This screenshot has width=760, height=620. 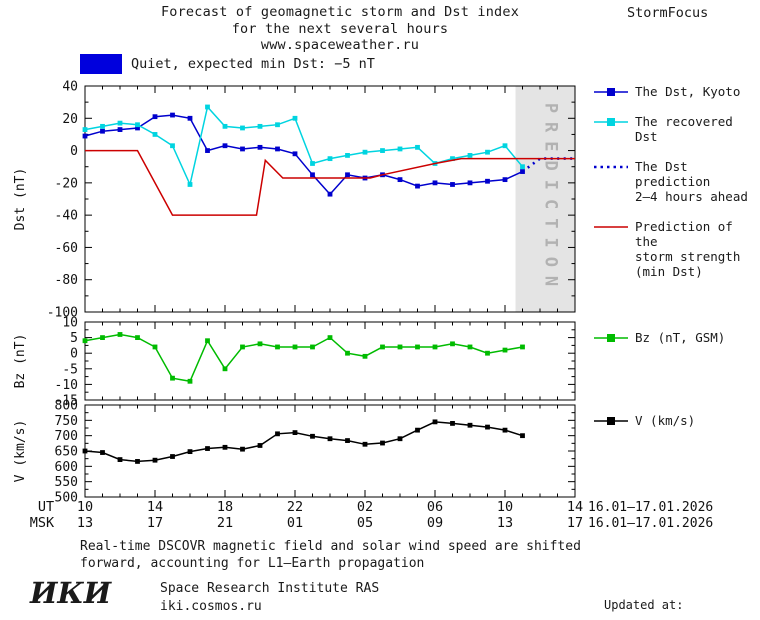 What do you see at coordinates (365, 523) in the screenshot?
I see `svg-text: 05` at bounding box center [365, 523].